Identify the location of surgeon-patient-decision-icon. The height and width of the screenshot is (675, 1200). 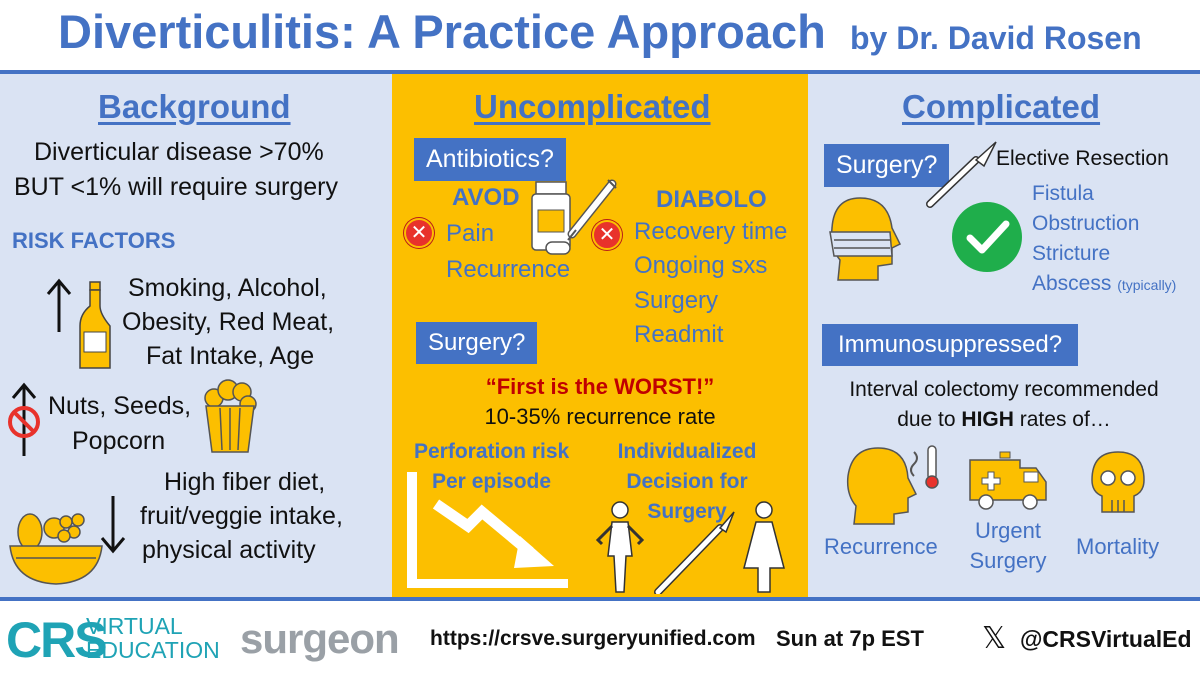
(690, 547).